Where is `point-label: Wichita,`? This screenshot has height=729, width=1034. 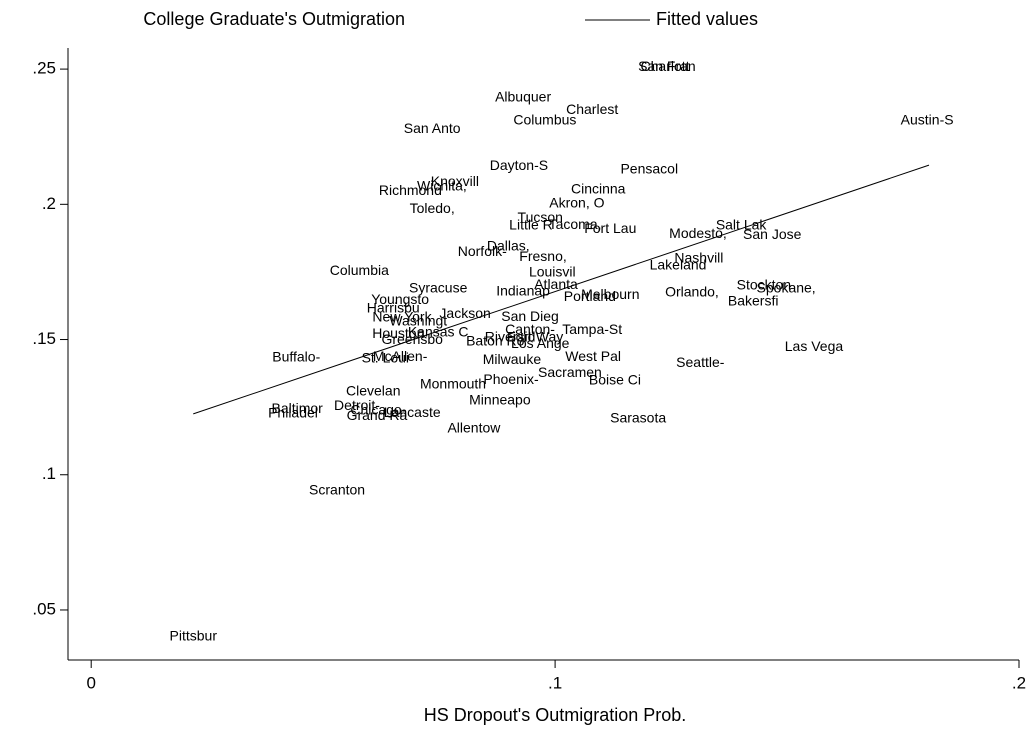 point-label: Wichita, is located at coordinates (442, 186).